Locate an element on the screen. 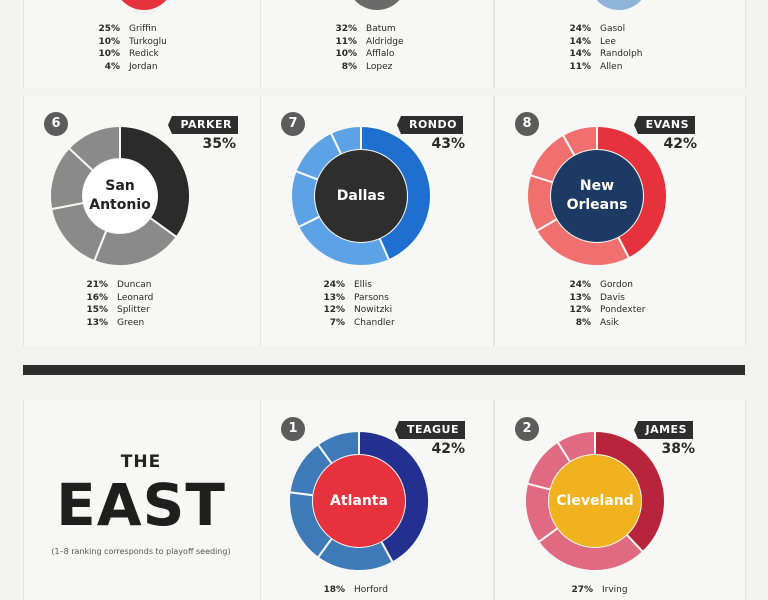 The image size is (768, 600). team-card-cleveland: 2 JAMES 38% Cleveland 27% Irving is located at coordinates (620, 500).